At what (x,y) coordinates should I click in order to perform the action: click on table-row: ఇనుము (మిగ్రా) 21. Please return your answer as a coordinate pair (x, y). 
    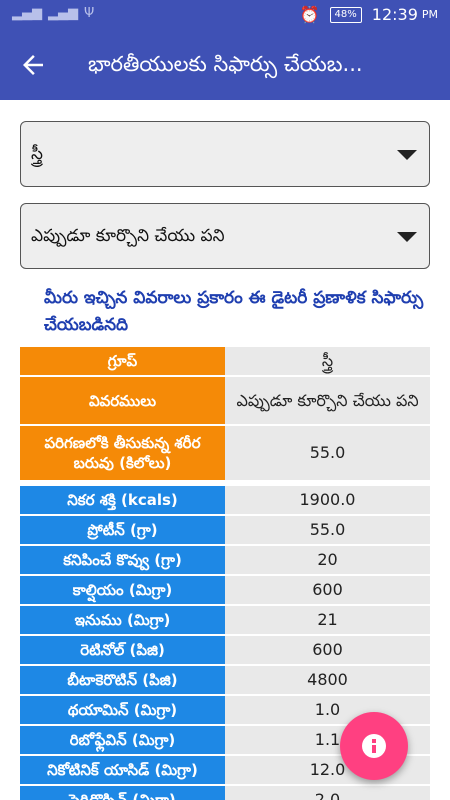
    Looking at the image, I should click on (225, 620).